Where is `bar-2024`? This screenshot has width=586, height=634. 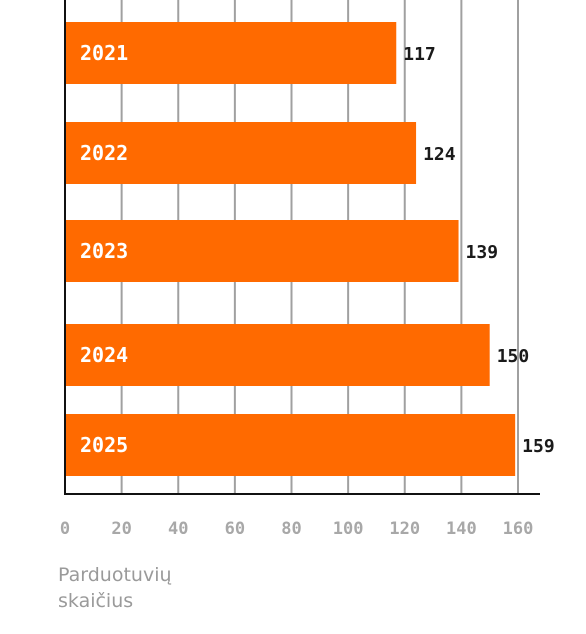
bar-2024 is located at coordinates (277, 355).